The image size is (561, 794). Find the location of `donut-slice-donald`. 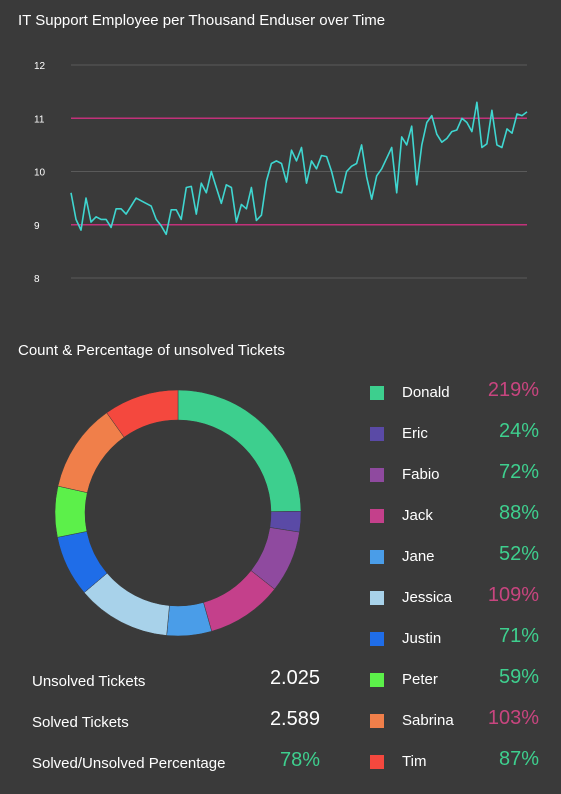

donut-slice-donald is located at coordinates (239, 451).